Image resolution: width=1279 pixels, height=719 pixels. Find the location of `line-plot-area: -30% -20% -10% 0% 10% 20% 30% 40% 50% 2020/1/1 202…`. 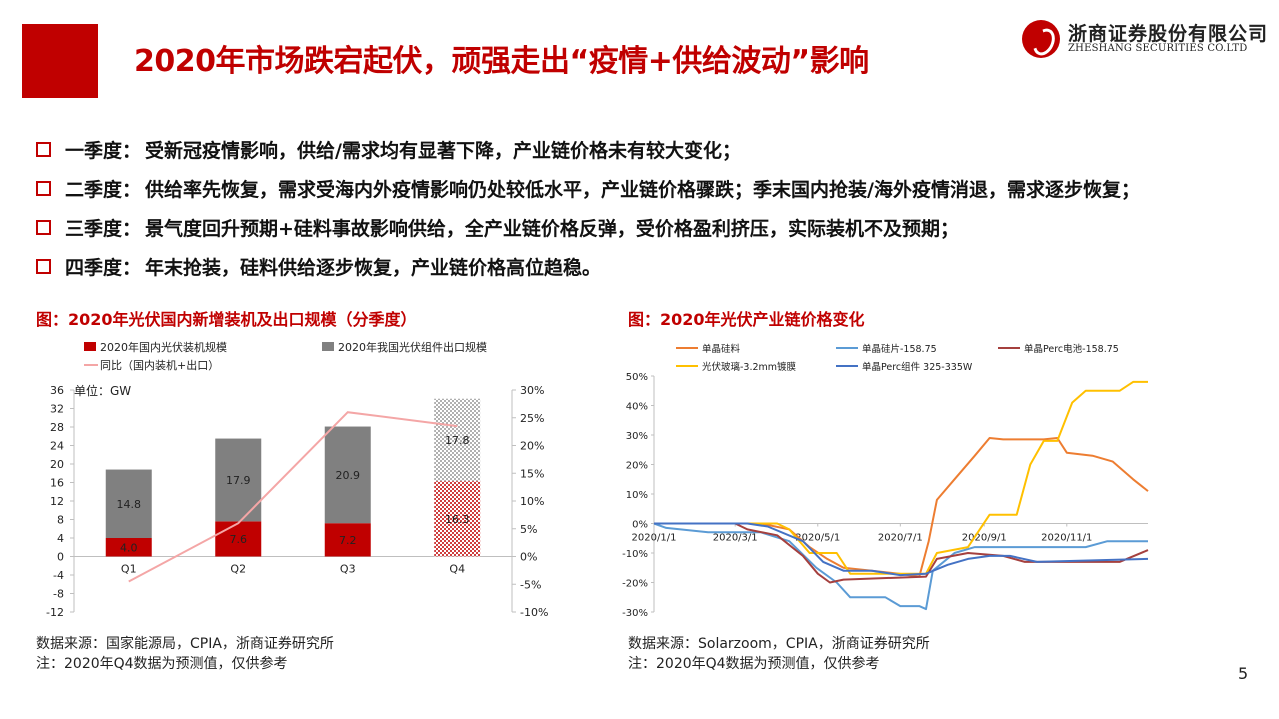

line-plot-area: -30% -20% -10% 0% 10% 20% 30% 40% 50% 2020/1/1 202… is located at coordinates (885, 495).